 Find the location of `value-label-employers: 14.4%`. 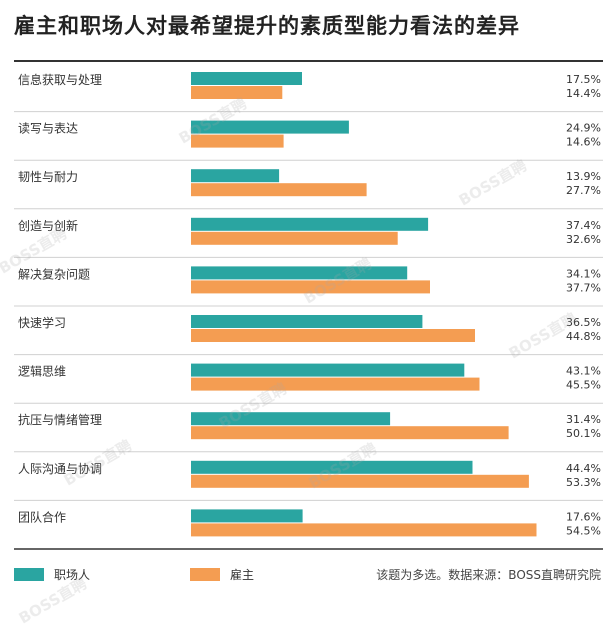

value-label-employers: 14.4% is located at coordinates (583, 93).